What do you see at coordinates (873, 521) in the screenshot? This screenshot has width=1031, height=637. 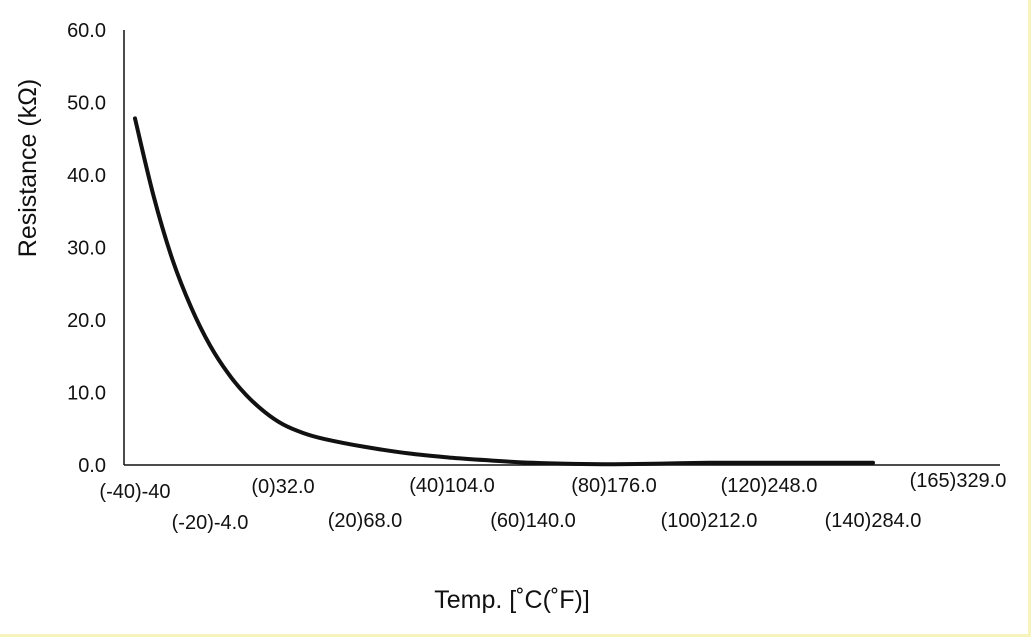 I see `x-tick-label: (140)284.0` at bounding box center [873, 521].